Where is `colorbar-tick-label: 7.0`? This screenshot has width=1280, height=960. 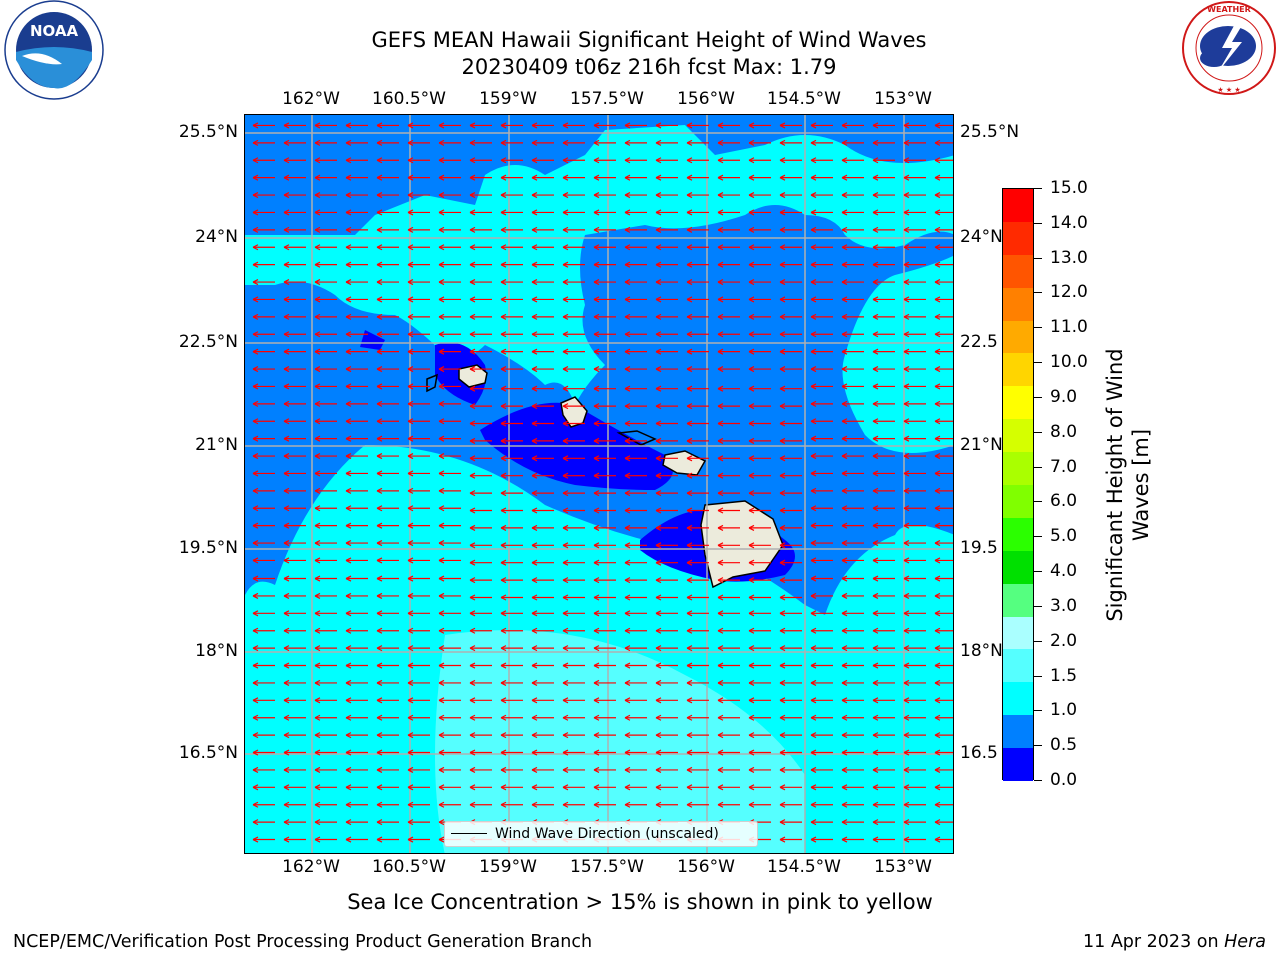 colorbar-tick-label: 7.0 is located at coordinates (1064, 466).